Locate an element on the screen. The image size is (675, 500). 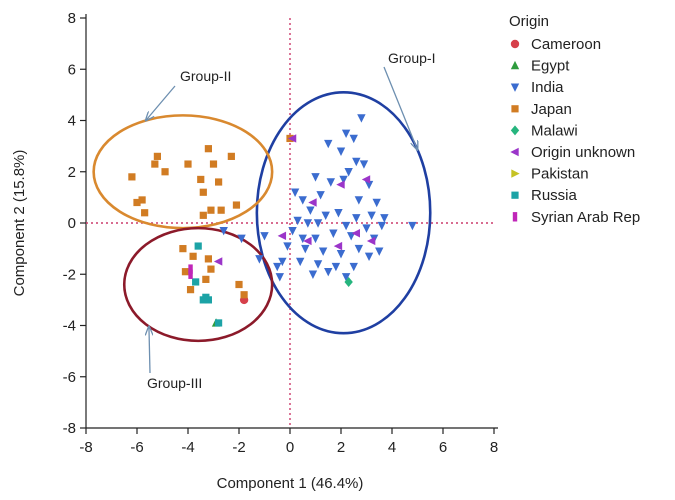
x-tick-label: 8 is located at coordinates (494, 447).